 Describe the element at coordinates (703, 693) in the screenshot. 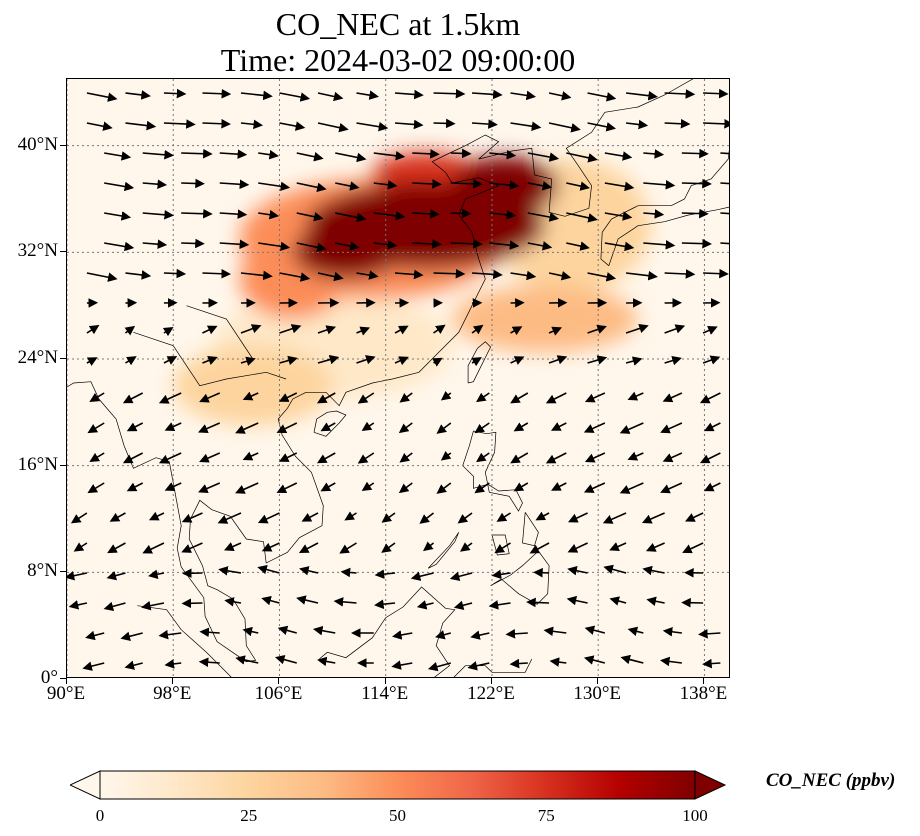

I see `x-tick-label: 138°E` at that location.